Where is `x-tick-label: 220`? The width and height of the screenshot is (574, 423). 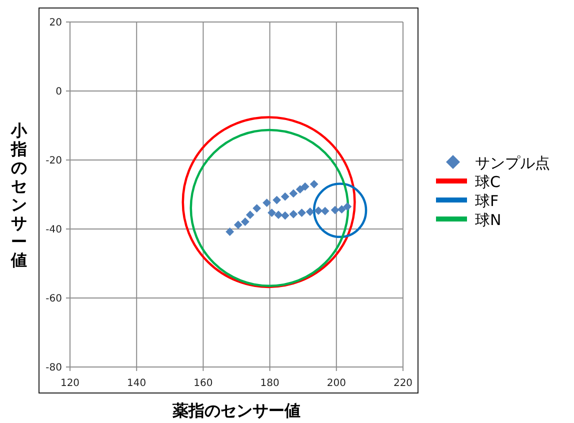
x-tick-label: 220 is located at coordinates (403, 383).